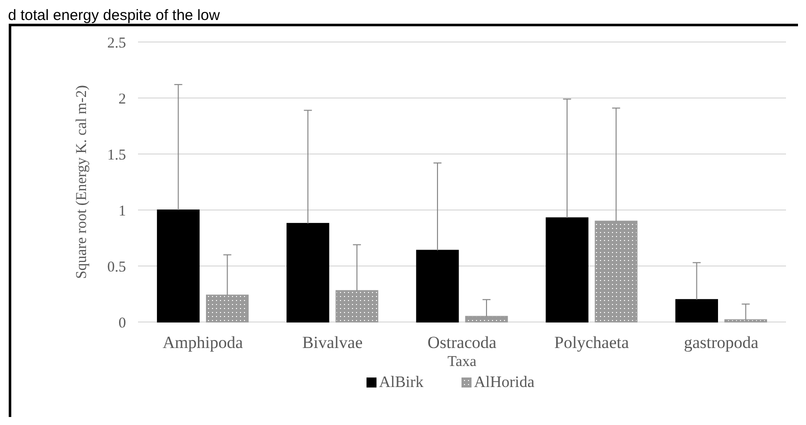 The image size is (806, 425). Describe the element at coordinates (122, 99) in the screenshot. I see `y-tick-label: 2` at that location.